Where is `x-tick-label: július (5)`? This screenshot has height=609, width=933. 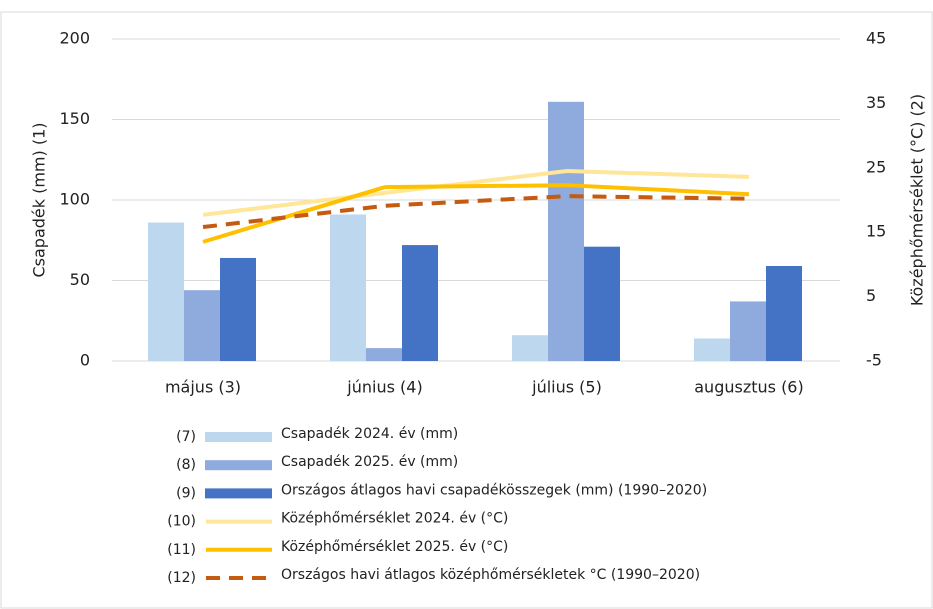 x-tick-label: július (5) is located at coordinates (566, 387).